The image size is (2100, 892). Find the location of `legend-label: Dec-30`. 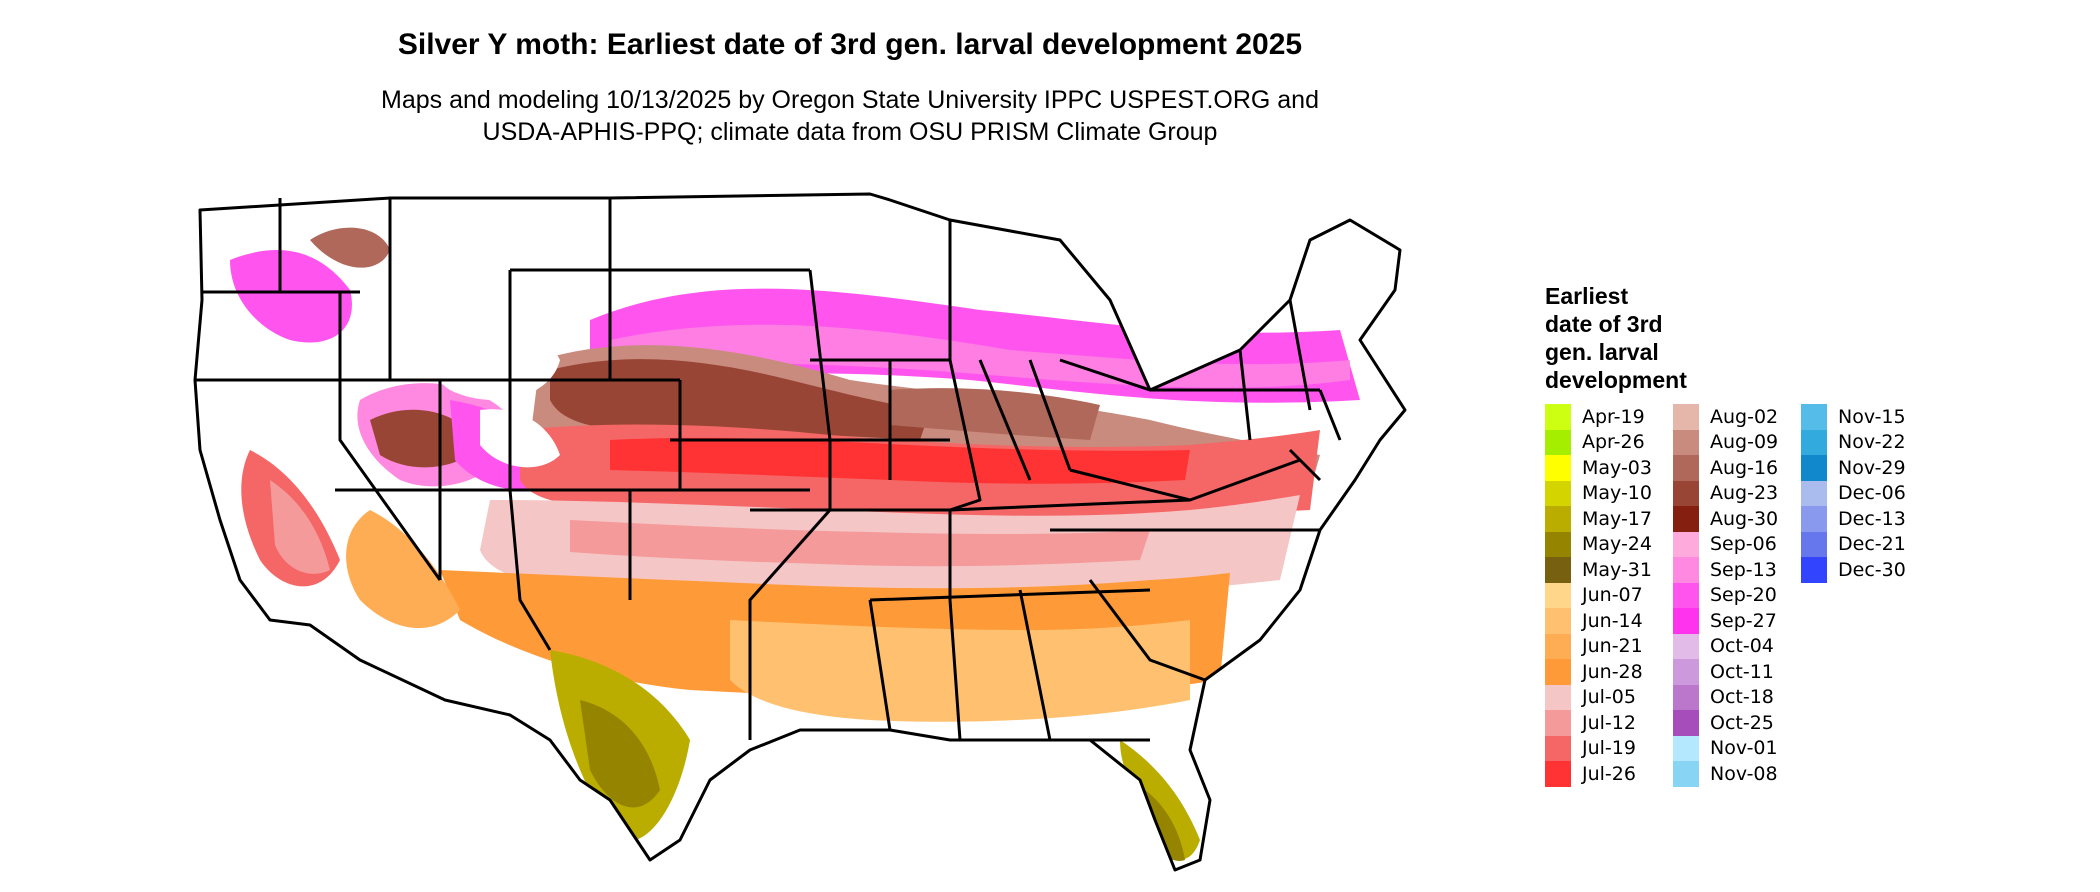

legend-label: Dec-30 is located at coordinates (1872, 569).